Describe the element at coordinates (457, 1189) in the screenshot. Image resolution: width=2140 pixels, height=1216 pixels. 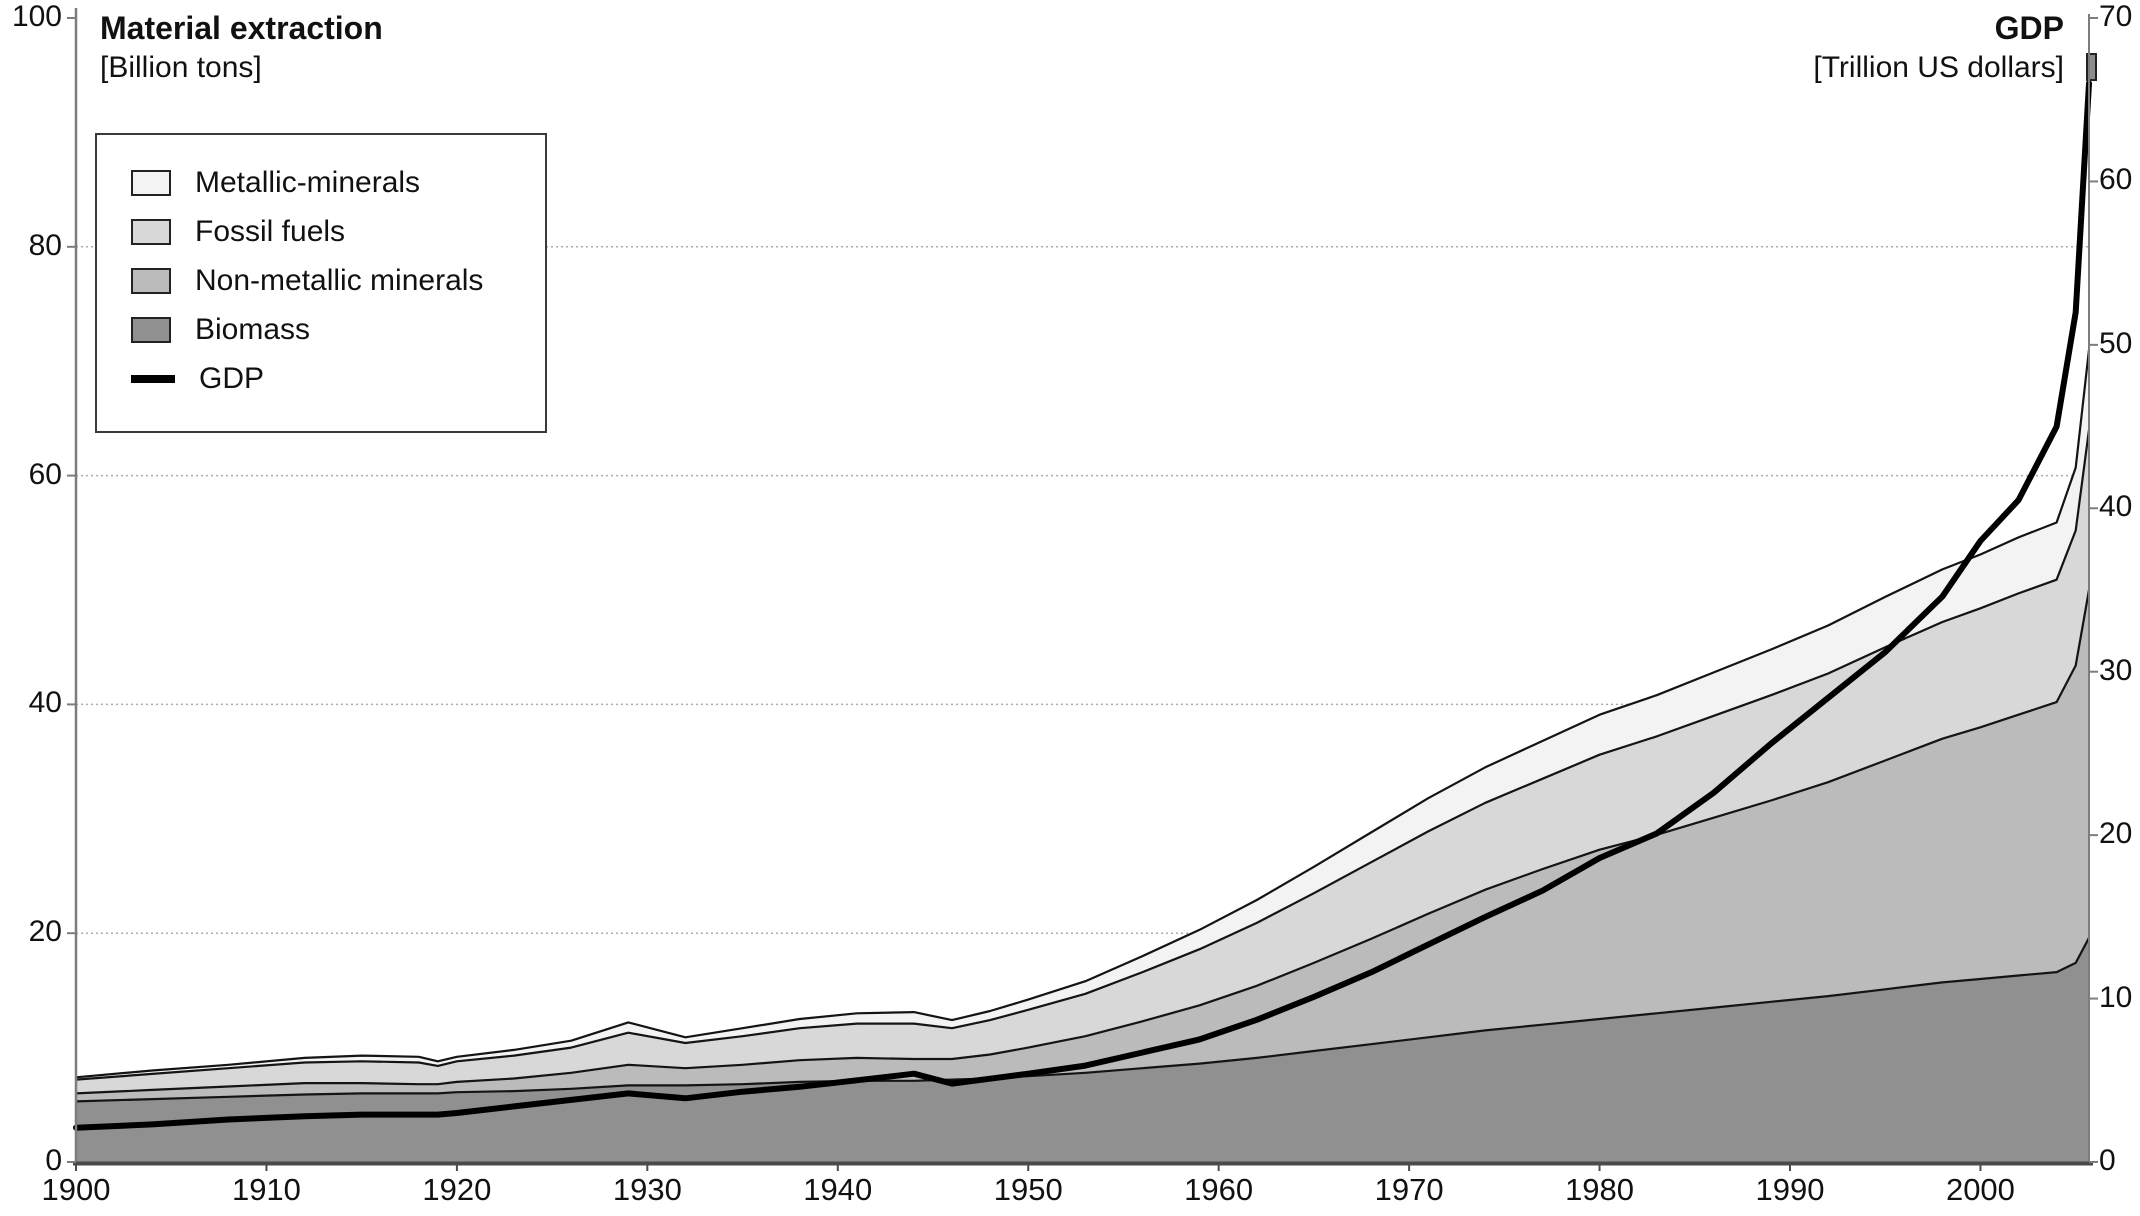
I see `x-axis-tick-1920: 1920` at that location.